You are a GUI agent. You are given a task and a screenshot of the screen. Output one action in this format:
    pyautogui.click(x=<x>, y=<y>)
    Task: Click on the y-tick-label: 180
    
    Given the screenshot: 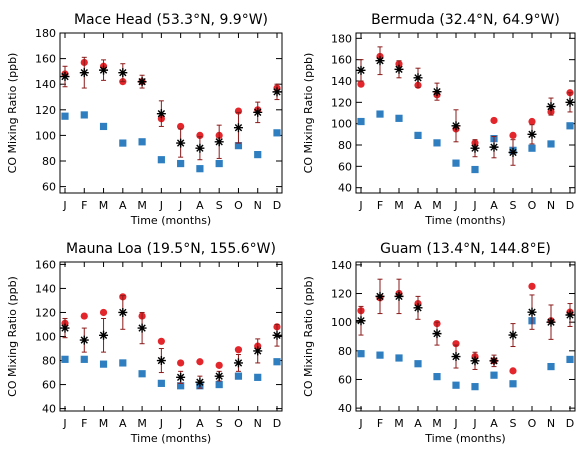 What is the action you would take?
    pyautogui.click(x=45, y=33)
    